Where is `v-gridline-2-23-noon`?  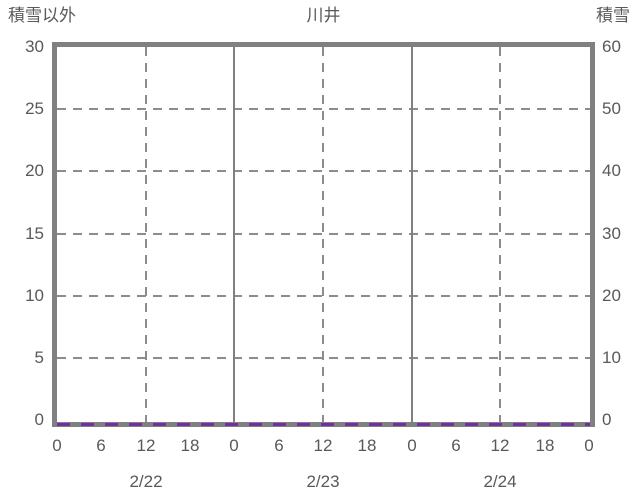
v-gridline-2-23-noon is located at coordinates (323, 234).